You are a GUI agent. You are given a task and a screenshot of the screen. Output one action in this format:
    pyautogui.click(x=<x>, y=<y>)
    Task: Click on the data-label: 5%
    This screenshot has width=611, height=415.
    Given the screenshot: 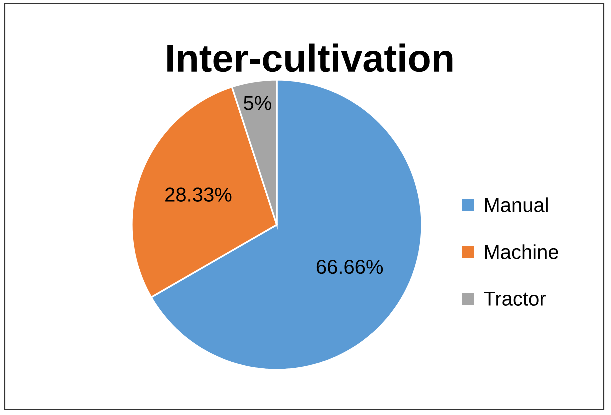 What is the action you would take?
    pyautogui.click(x=258, y=103)
    